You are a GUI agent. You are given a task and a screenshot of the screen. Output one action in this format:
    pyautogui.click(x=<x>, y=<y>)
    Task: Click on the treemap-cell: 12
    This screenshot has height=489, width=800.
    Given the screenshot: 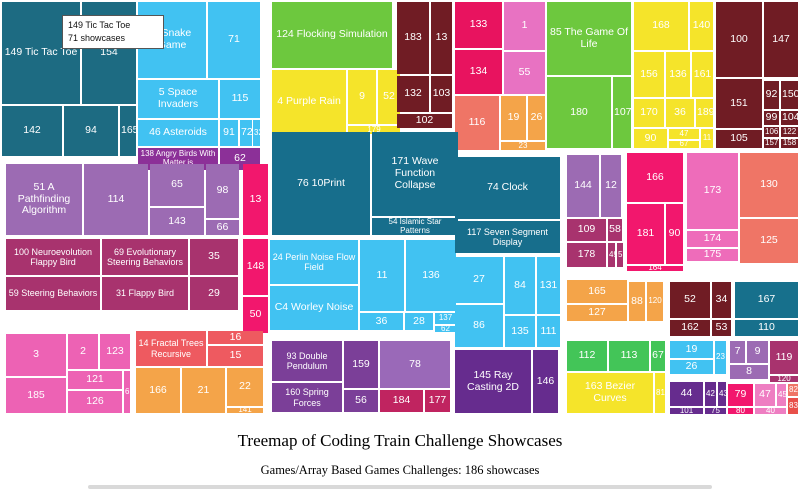 What is the action you would take?
    pyautogui.click(x=611, y=186)
    